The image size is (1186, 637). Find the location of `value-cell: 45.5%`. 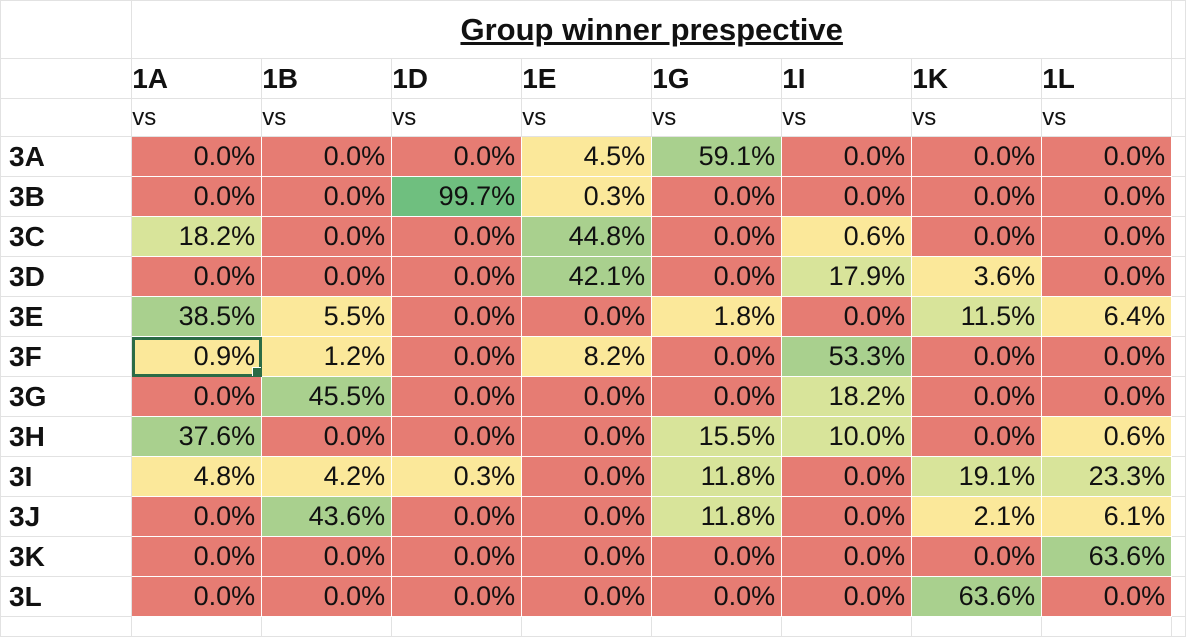

value-cell: 45.5% is located at coordinates (326, 396).